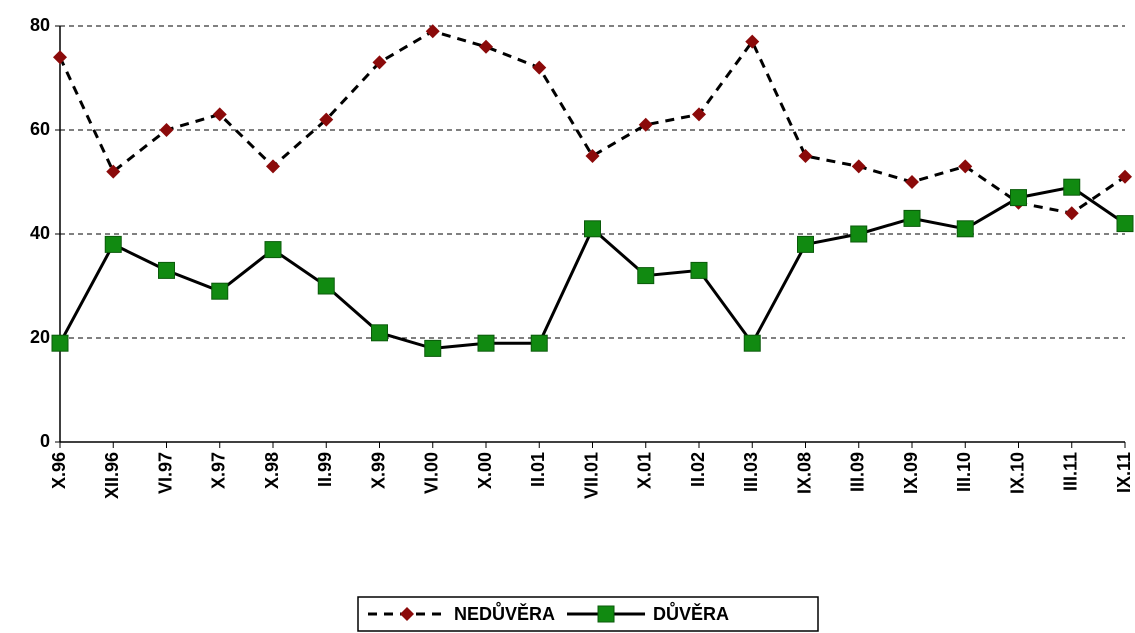 Image resolution: width=1135 pixels, height=633 pixels. Describe the element at coordinates (40, 25) in the screenshot. I see `y-tick-label: 80` at that location.